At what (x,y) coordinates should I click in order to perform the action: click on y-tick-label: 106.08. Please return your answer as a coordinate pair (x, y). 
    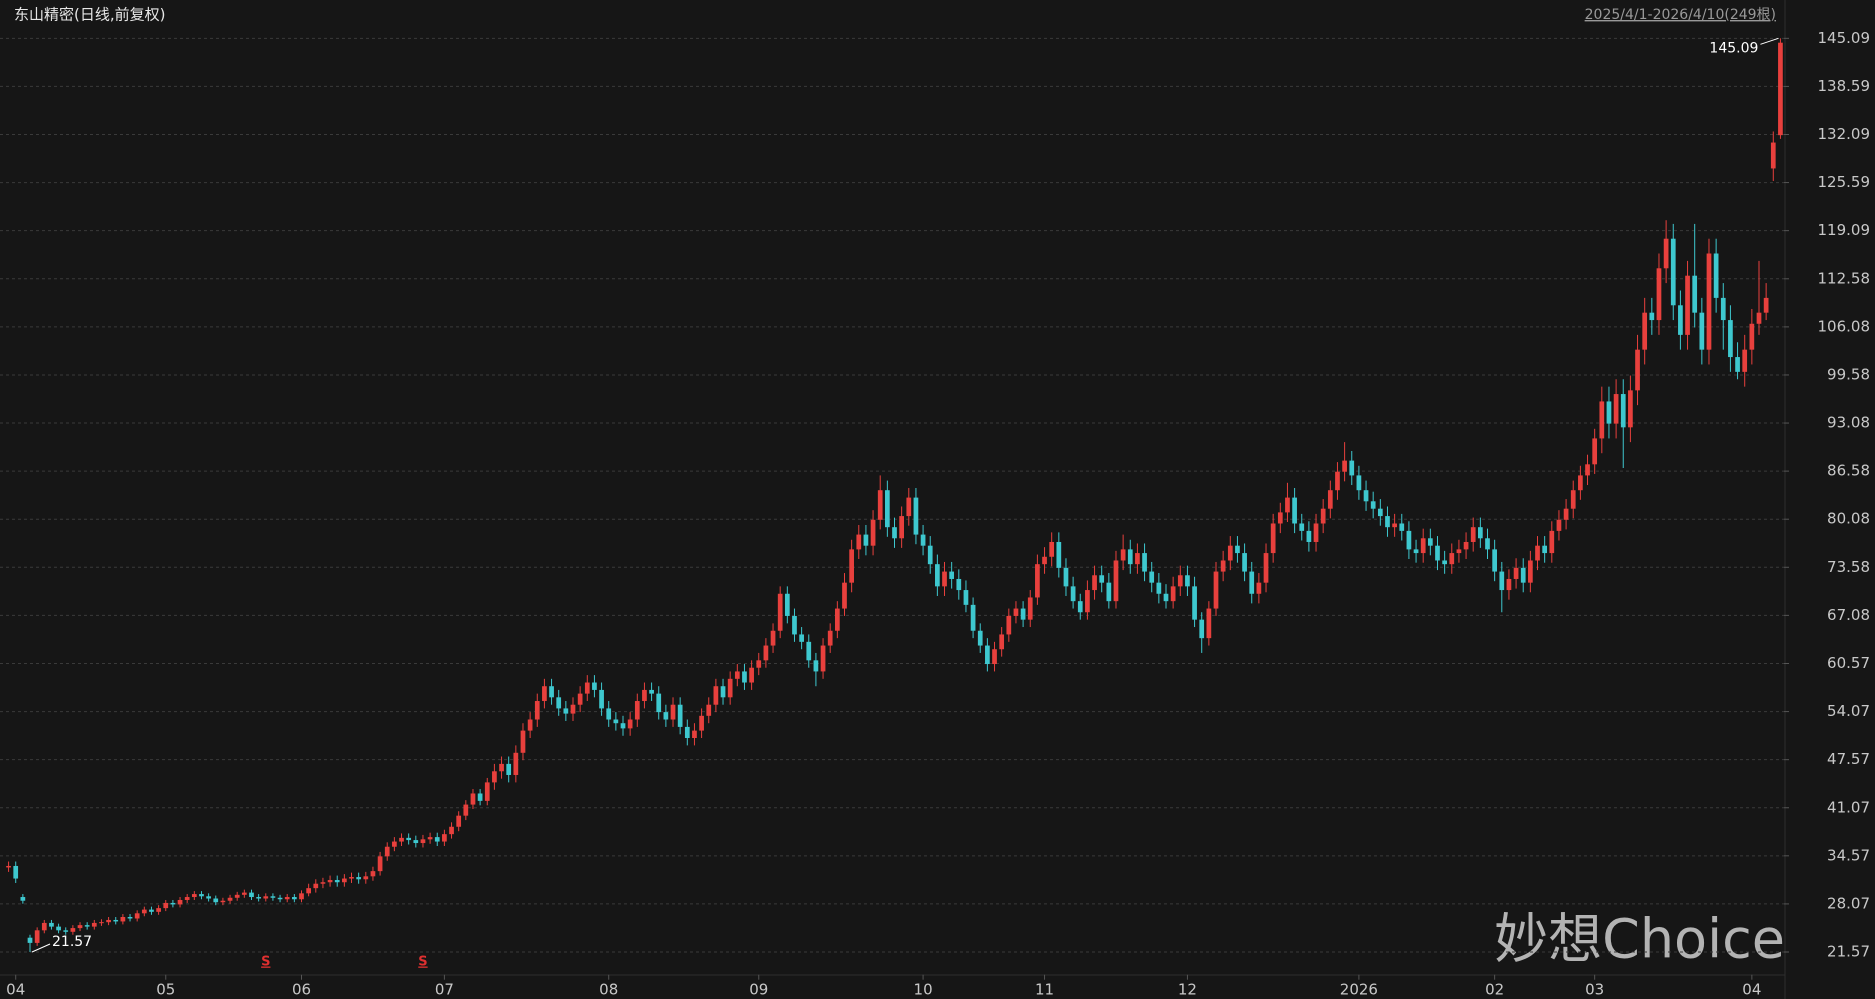
    Looking at the image, I should click on (1844, 326).